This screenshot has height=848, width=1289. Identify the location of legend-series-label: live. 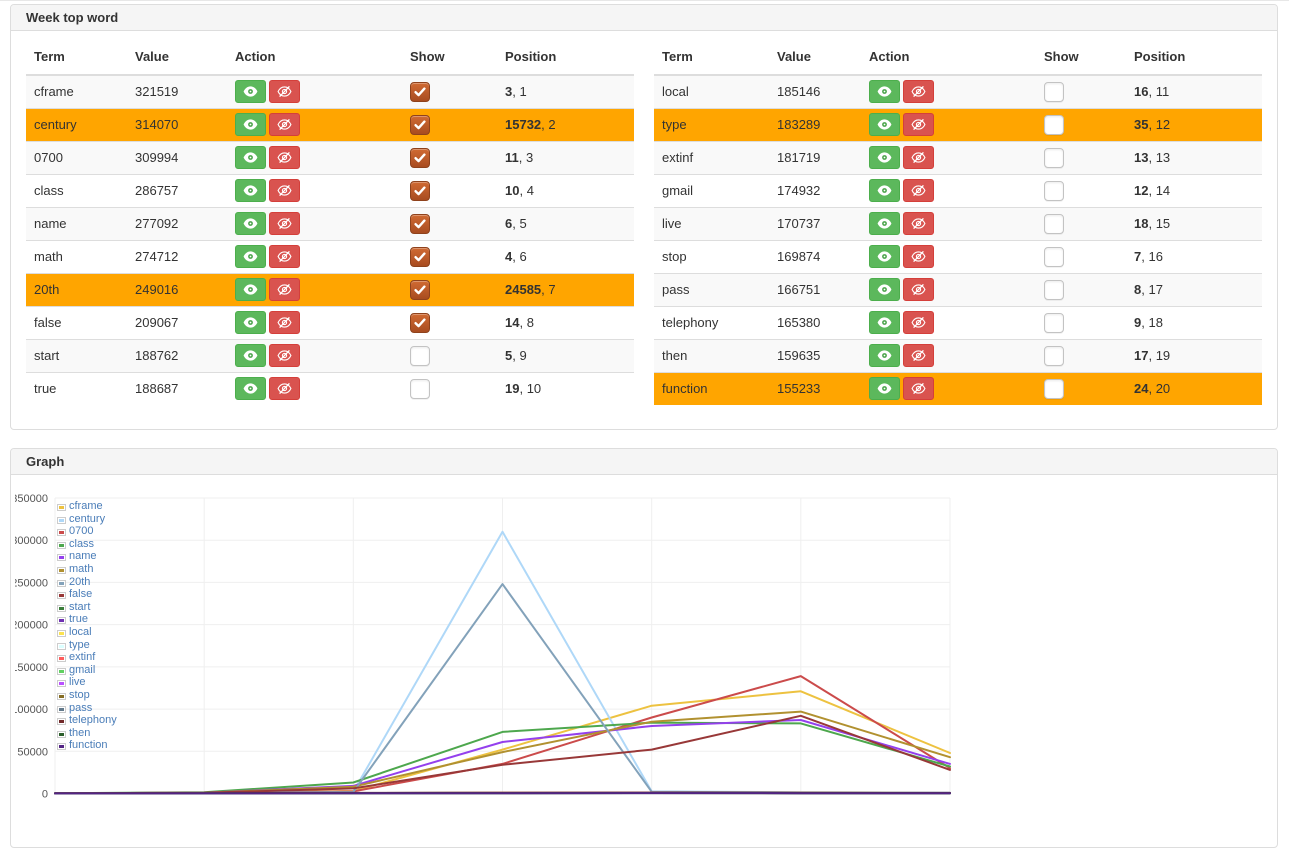
(77, 682).